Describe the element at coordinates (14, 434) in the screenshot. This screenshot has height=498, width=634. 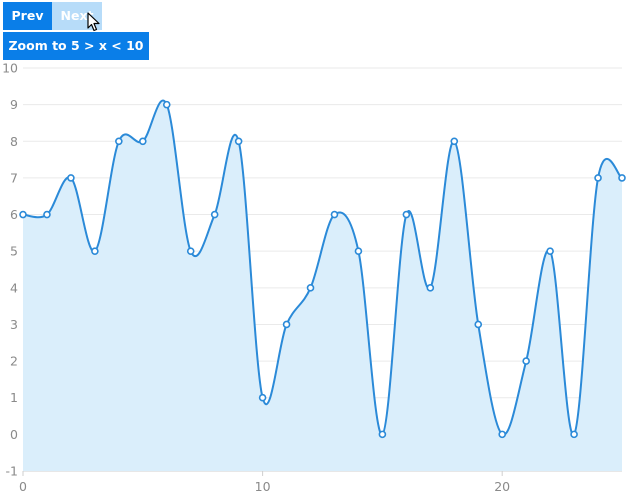
I see `y-tick-label: 0` at that location.